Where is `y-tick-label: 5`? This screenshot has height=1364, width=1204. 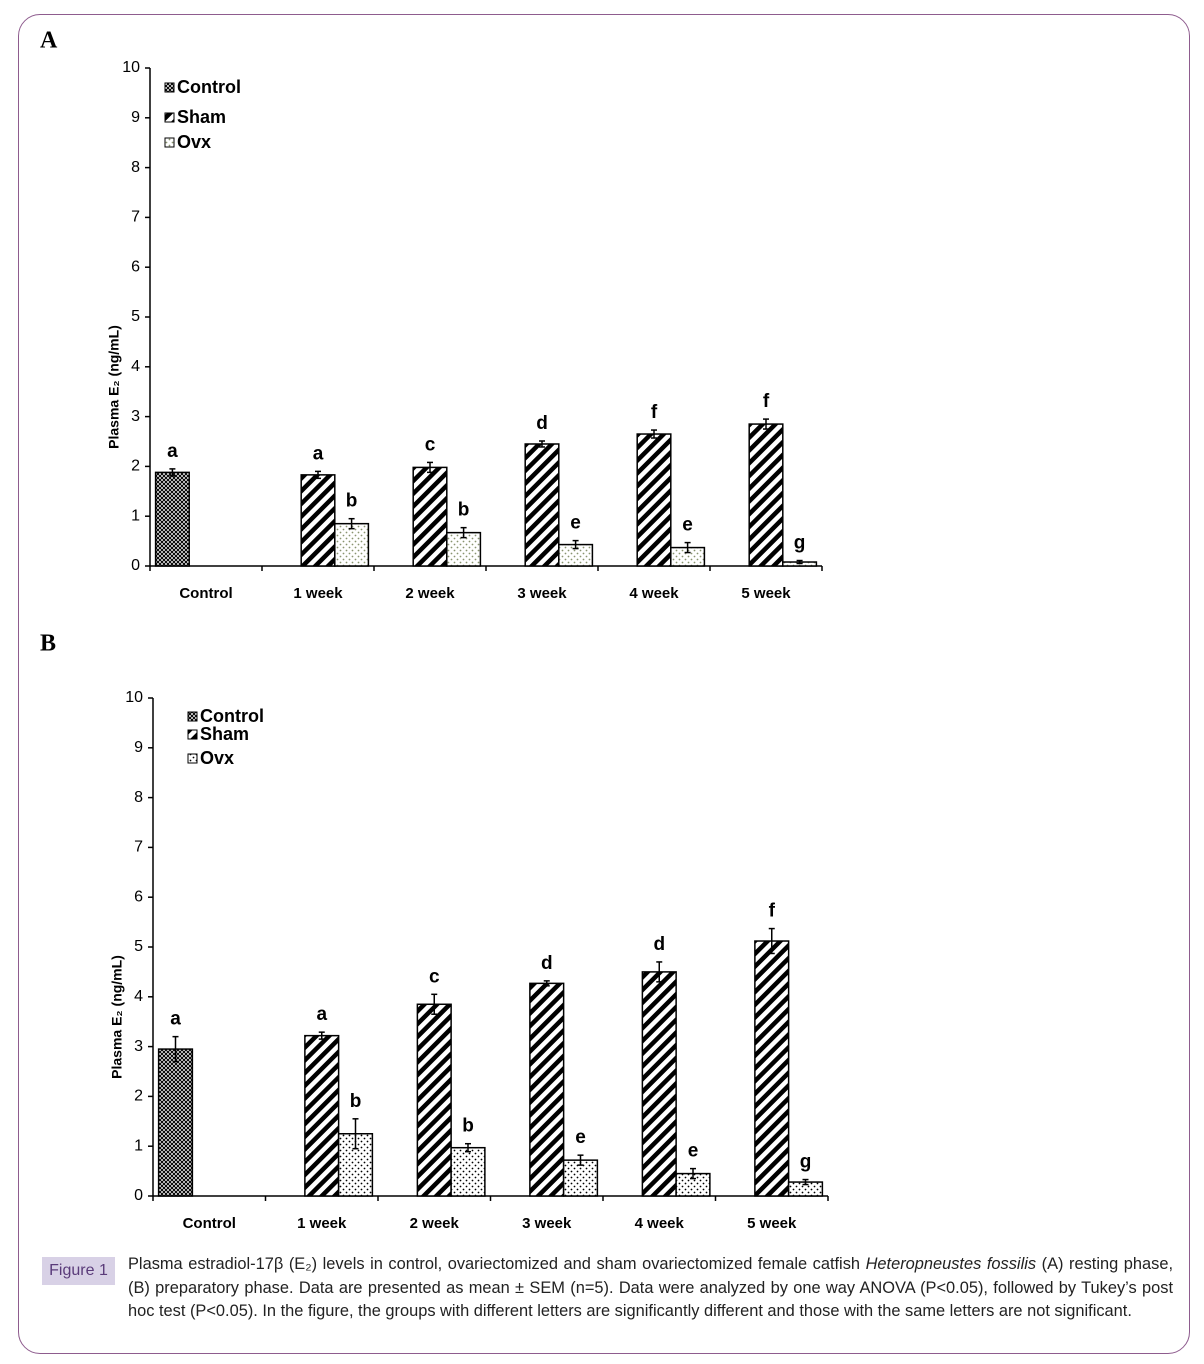
y-tick-label: 5 is located at coordinates (135, 316).